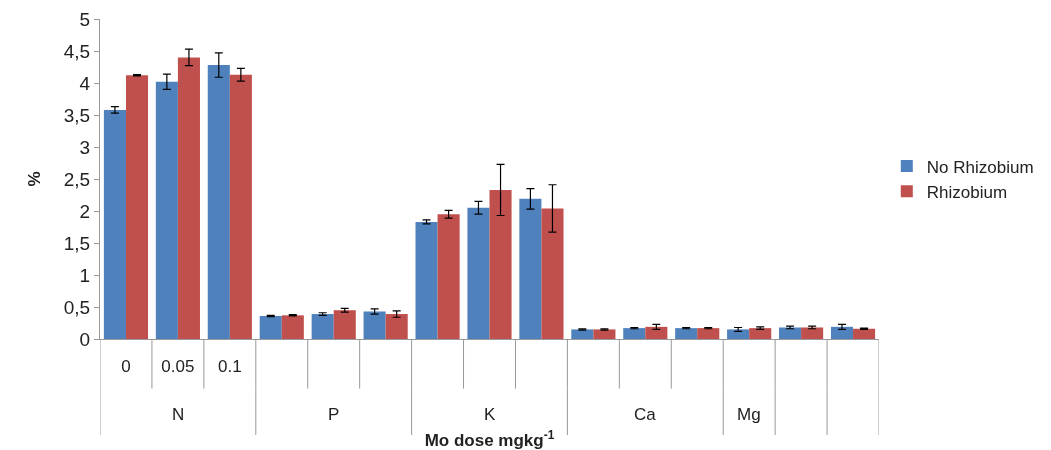 This screenshot has height=450, width=1051. Describe the element at coordinates (178, 414) in the screenshot. I see `text: N` at that location.